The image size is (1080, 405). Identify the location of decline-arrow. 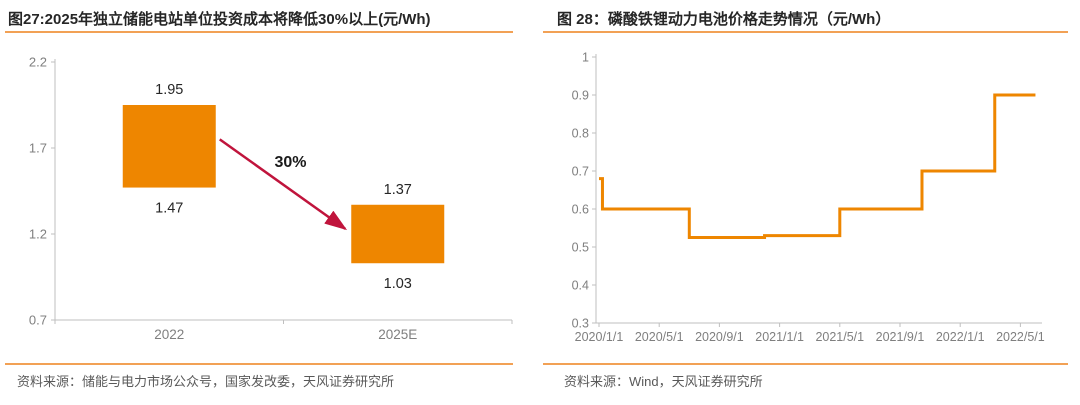
(283, 184).